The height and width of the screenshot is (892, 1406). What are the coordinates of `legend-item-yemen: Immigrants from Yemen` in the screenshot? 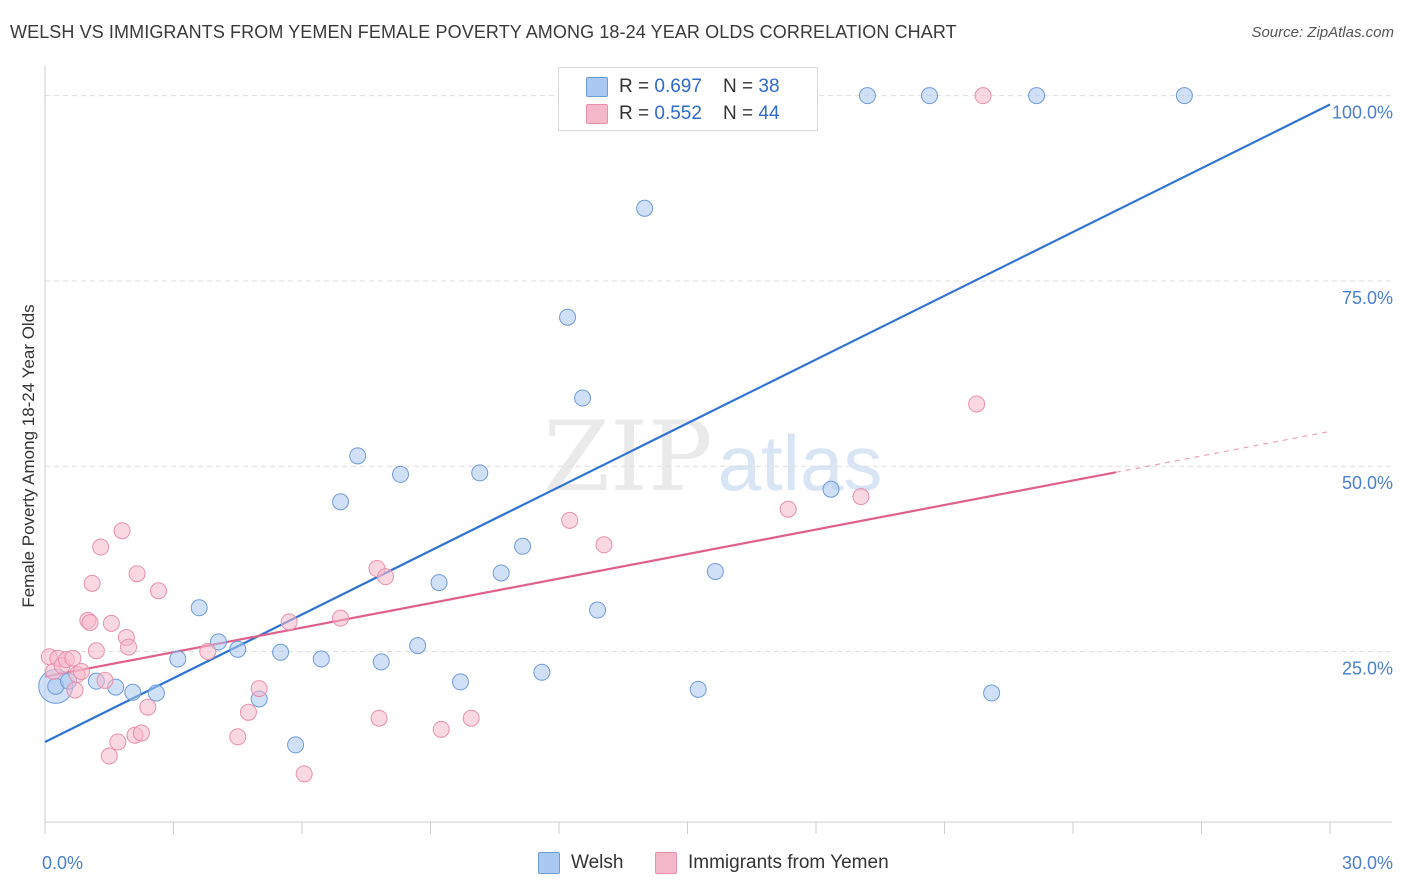 It's located at (772, 863).